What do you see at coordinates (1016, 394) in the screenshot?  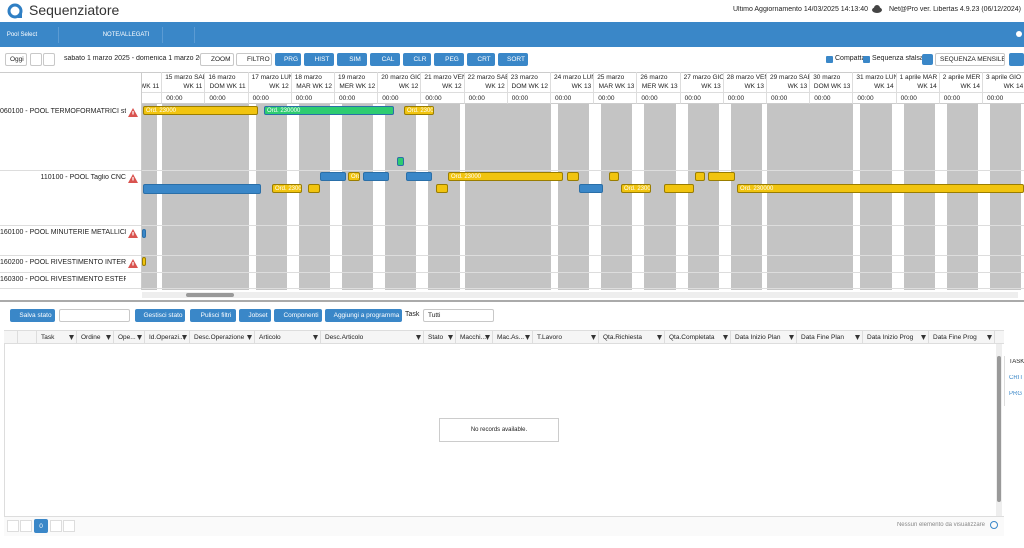 I see `side-tab: PRG` at bounding box center [1016, 394].